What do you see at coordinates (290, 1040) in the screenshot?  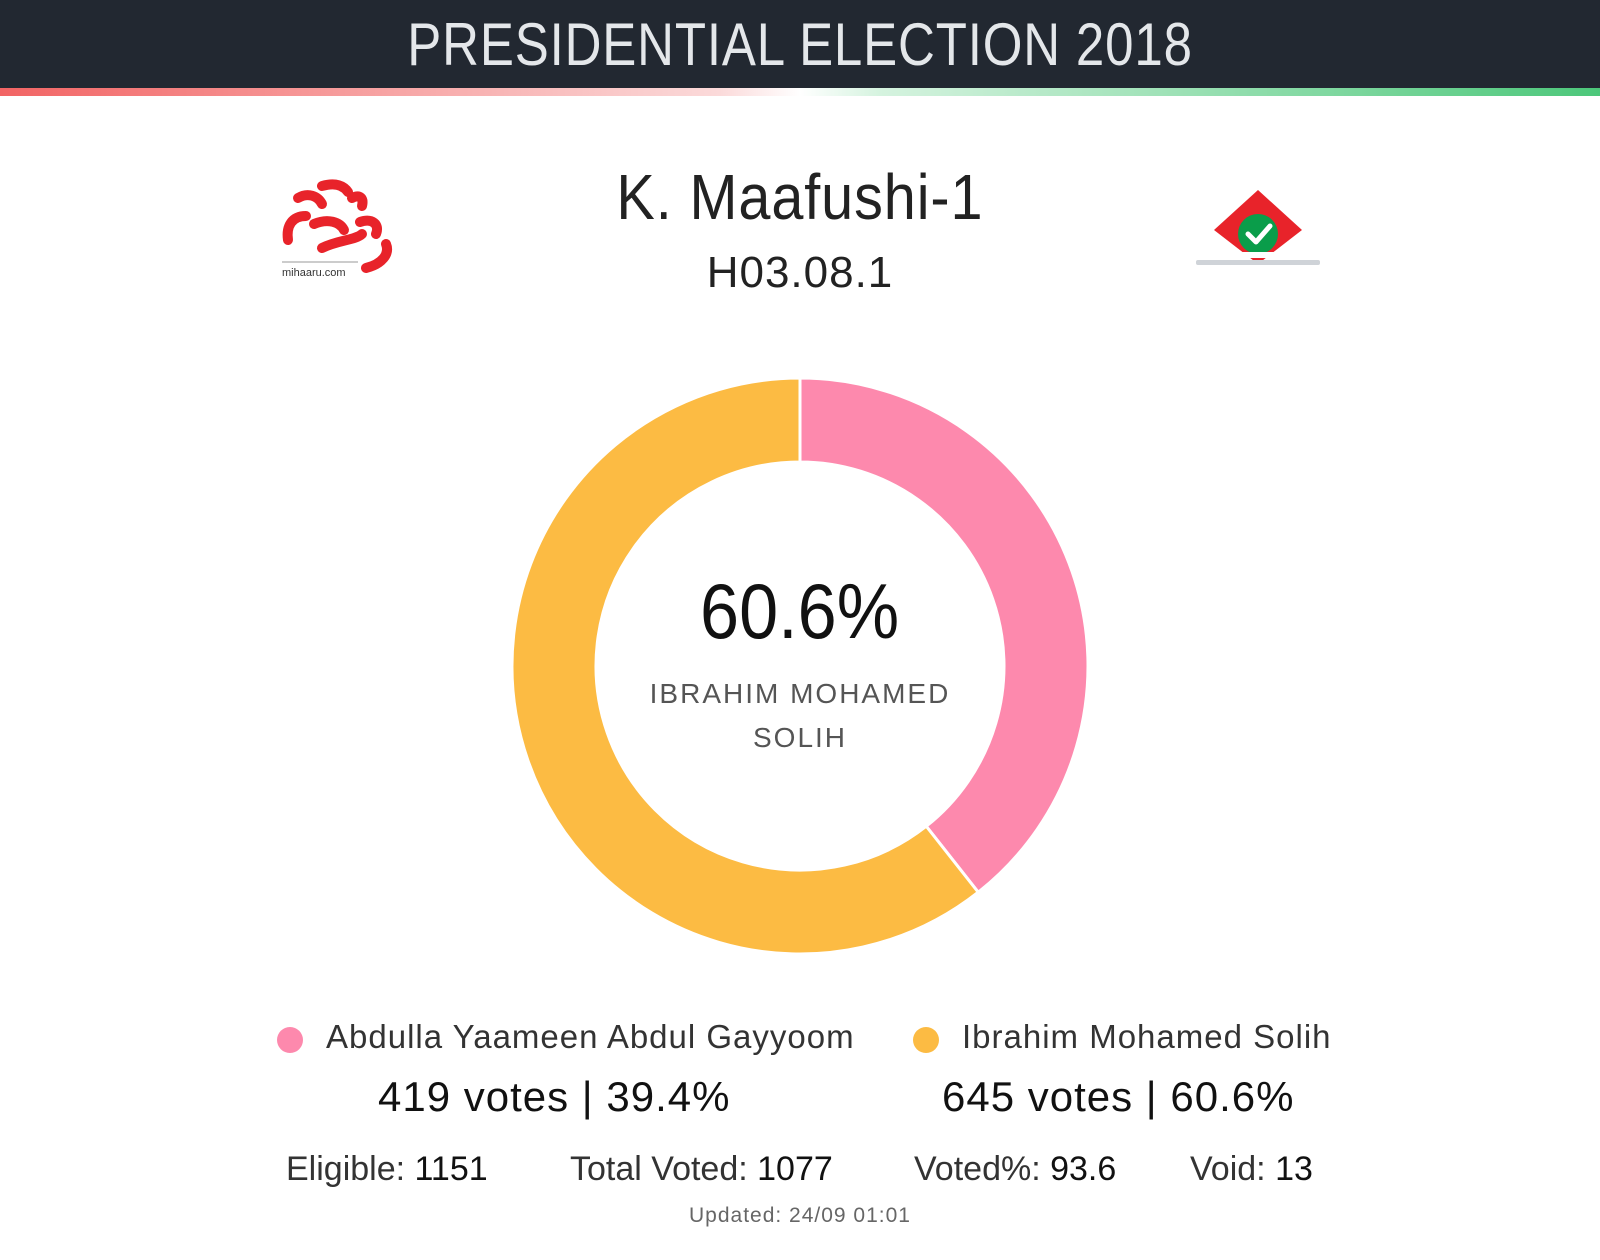 I see `legend-dot-yaameen` at bounding box center [290, 1040].